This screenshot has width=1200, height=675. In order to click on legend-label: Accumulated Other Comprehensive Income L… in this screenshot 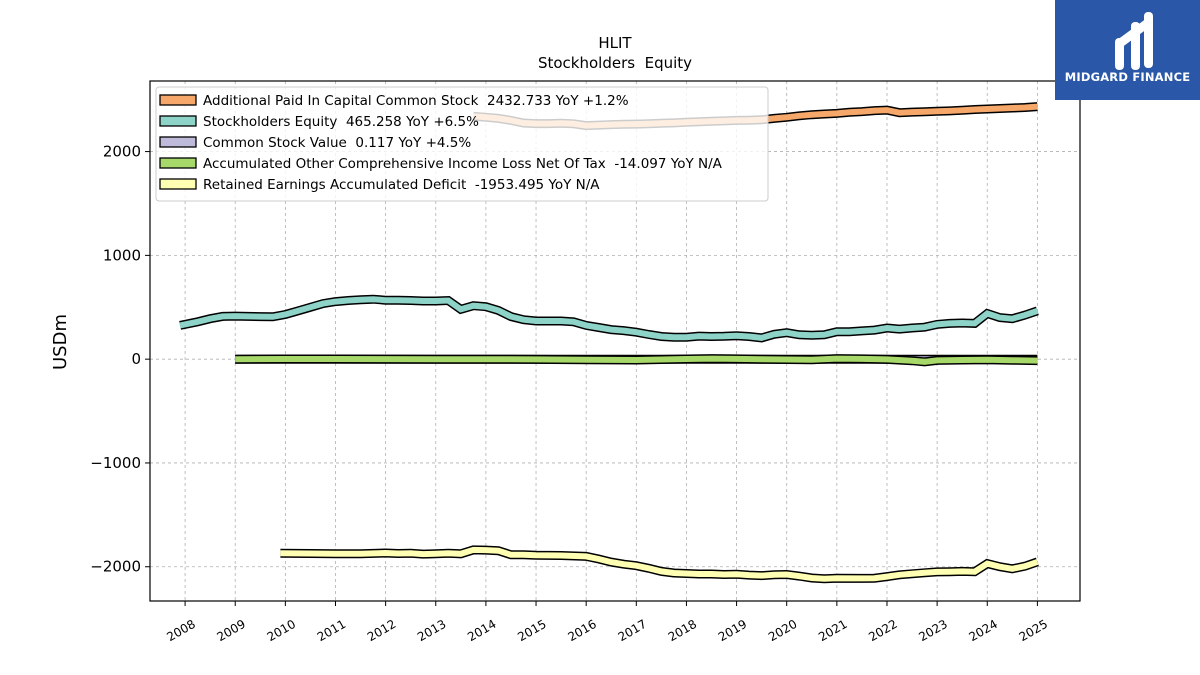, I will do `click(463, 164)`.